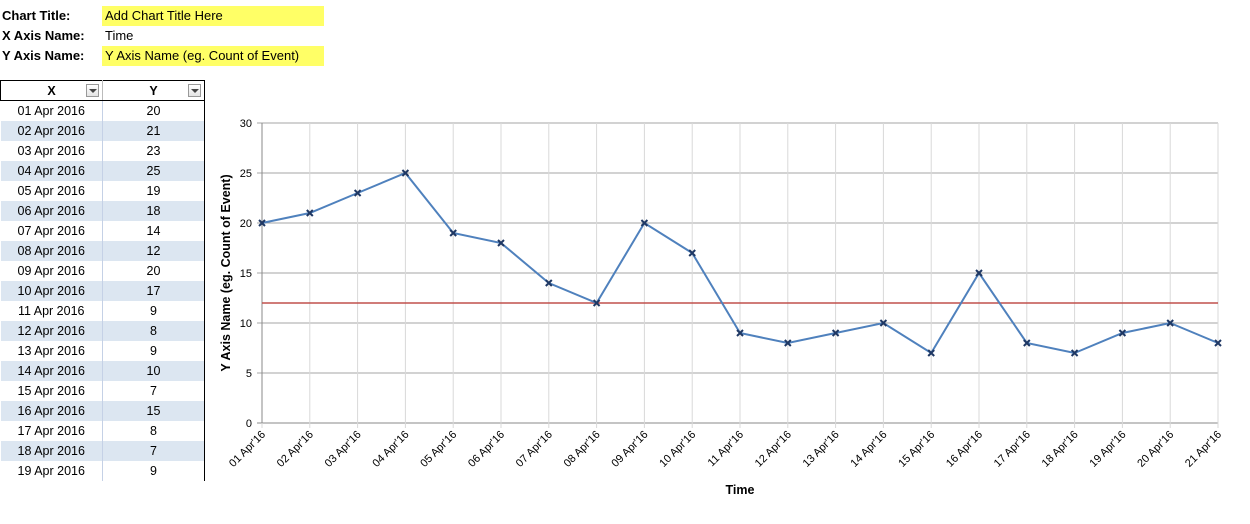 The height and width of the screenshot is (524, 1250). I want to click on cell-y: 17, so click(153, 290).